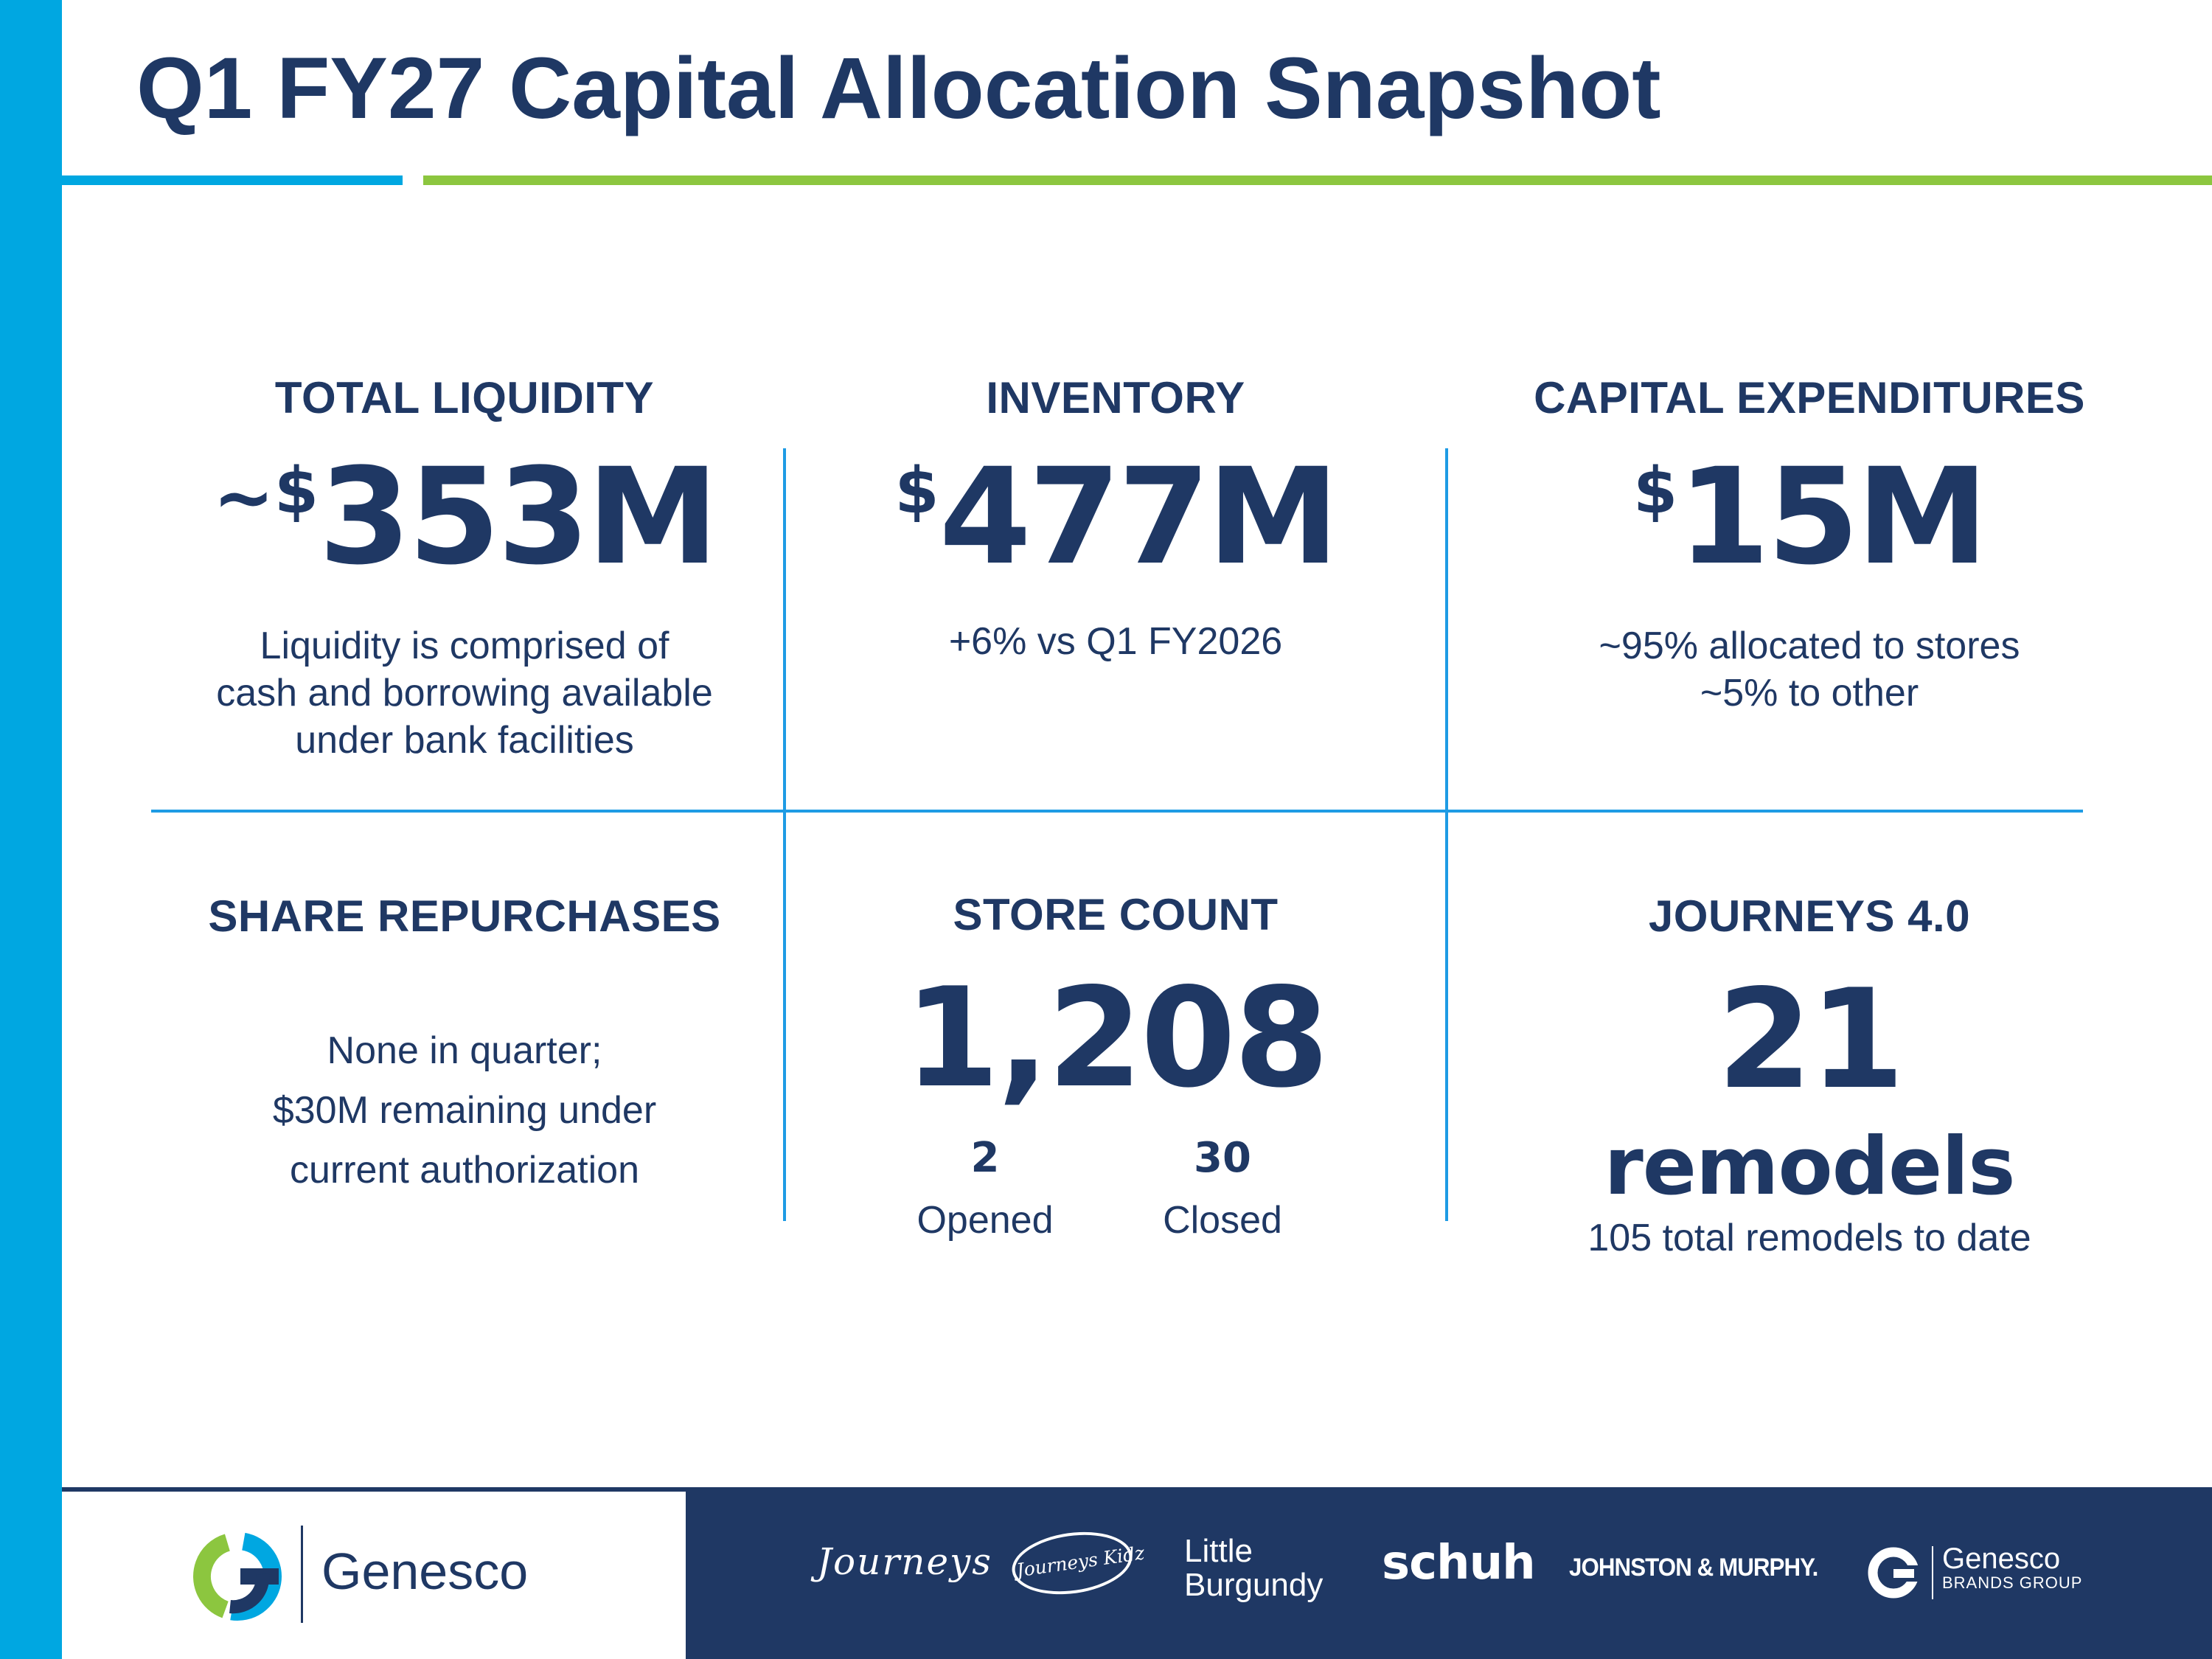 Image resolution: width=2212 pixels, height=1659 pixels. I want to click on genesco-brands-group-logo: Genesco BRANDS GROUP, so click(2012, 1567).